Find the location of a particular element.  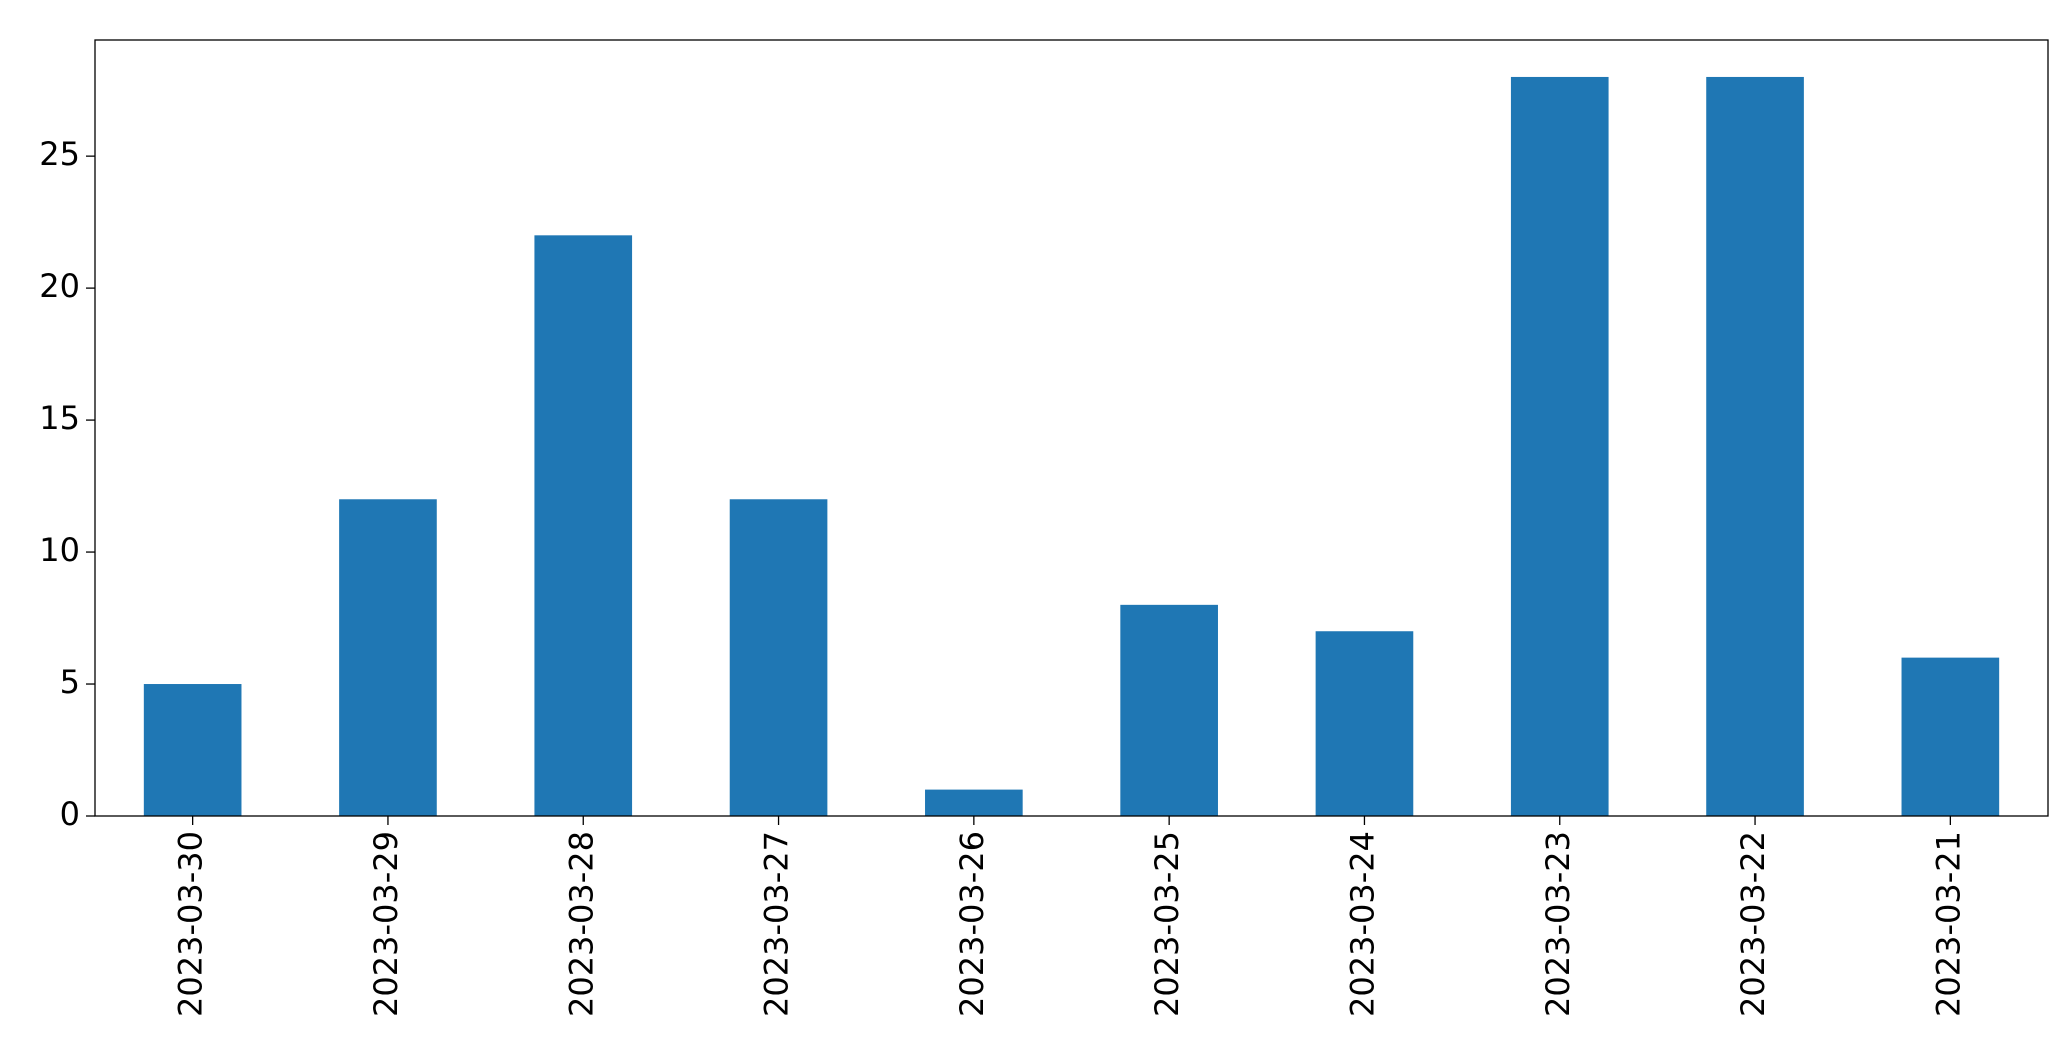

x-tick-label: 2023-03-22 is located at coordinates (1753, 924).